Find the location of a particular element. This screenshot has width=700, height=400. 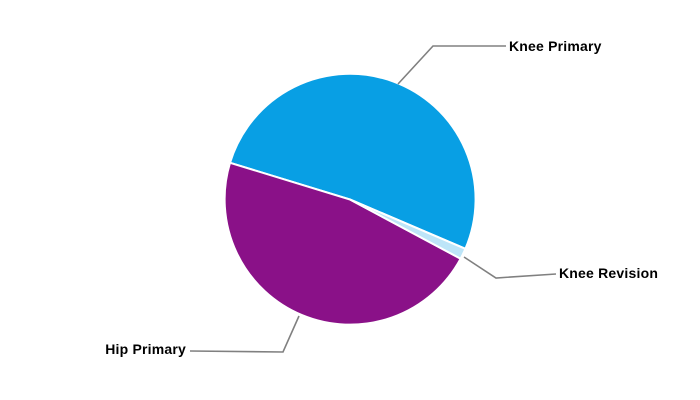

label-knee-primary: Knee Primary is located at coordinates (555, 46).